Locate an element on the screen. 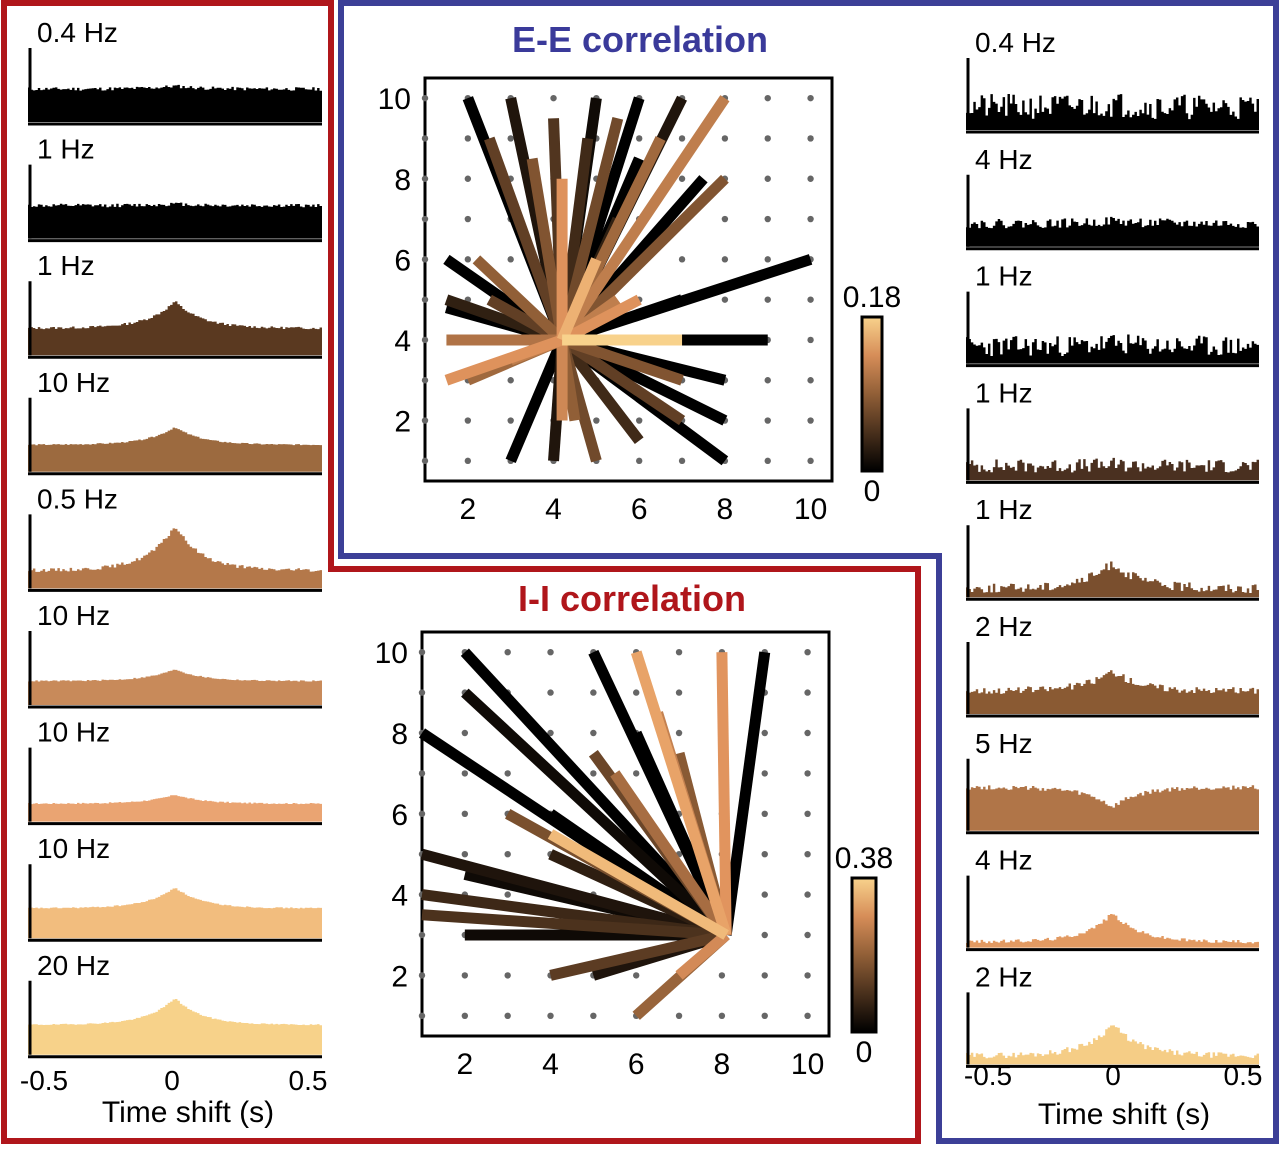 The image size is (1280, 1149). ii-ytick-label: 8 is located at coordinates (399, 734).